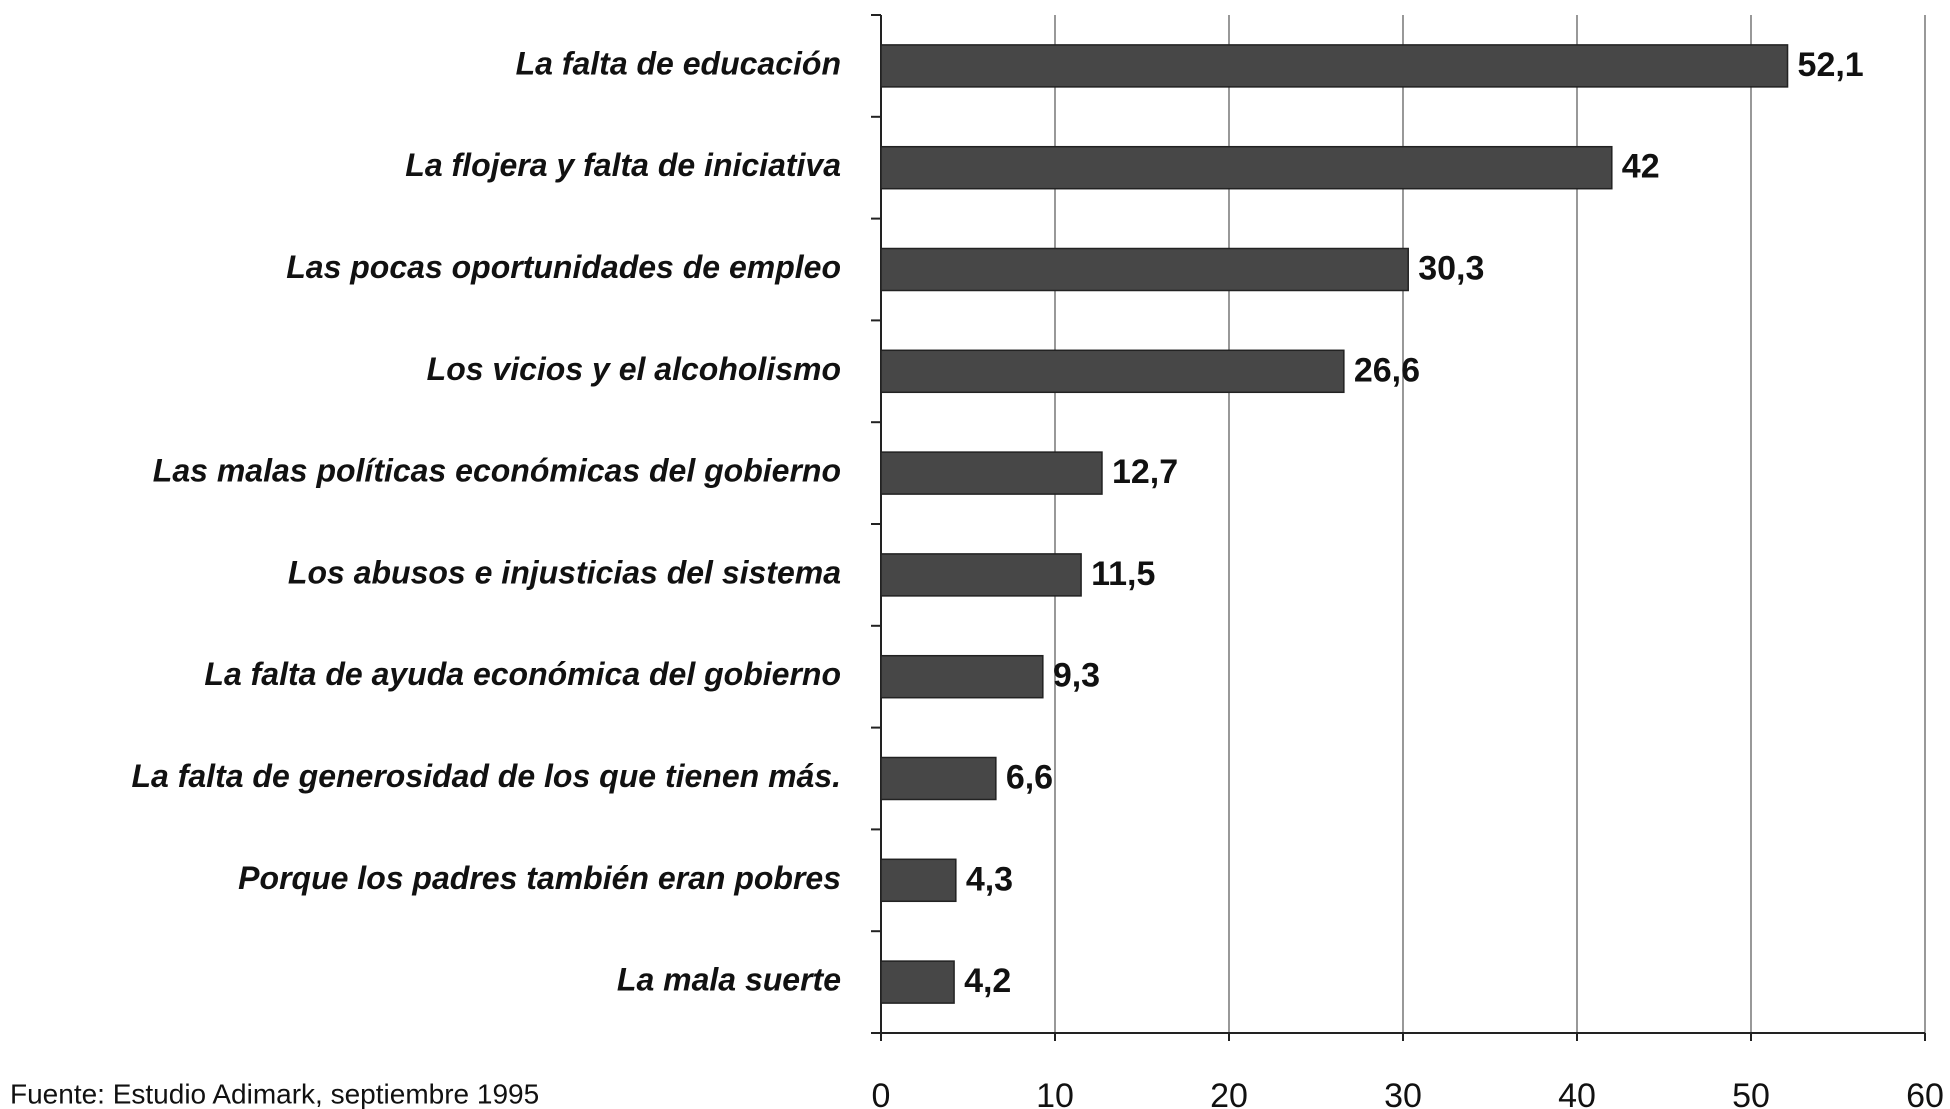 This screenshot has width=1950, height=1109. I want to click on y-tick-label: Porque los padres también eran pobres, so click(539, 878).